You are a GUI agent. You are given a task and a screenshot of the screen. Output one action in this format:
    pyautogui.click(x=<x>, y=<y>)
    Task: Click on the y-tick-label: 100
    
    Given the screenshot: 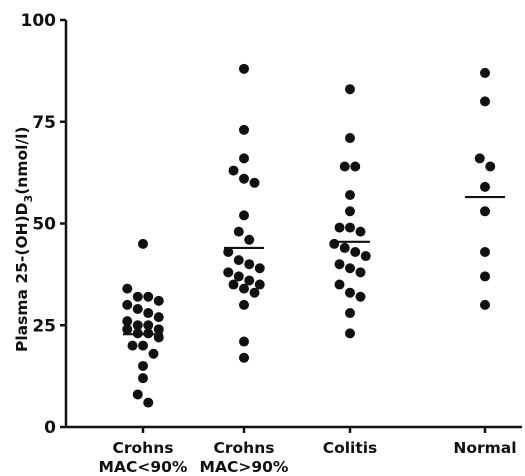 What is the action you would take?
    pyautogui.click(x=39, y=21)
    